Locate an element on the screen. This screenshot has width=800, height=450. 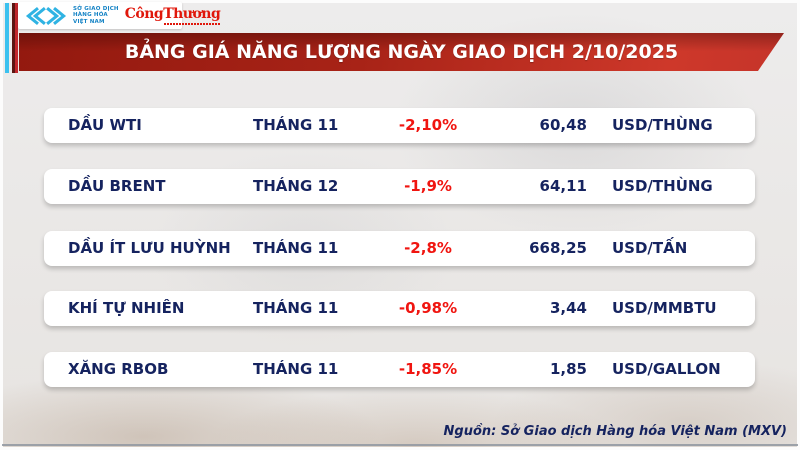
mxv-logo-line: SỞ GIAO DỊCH is located at coordinates (96, 8).